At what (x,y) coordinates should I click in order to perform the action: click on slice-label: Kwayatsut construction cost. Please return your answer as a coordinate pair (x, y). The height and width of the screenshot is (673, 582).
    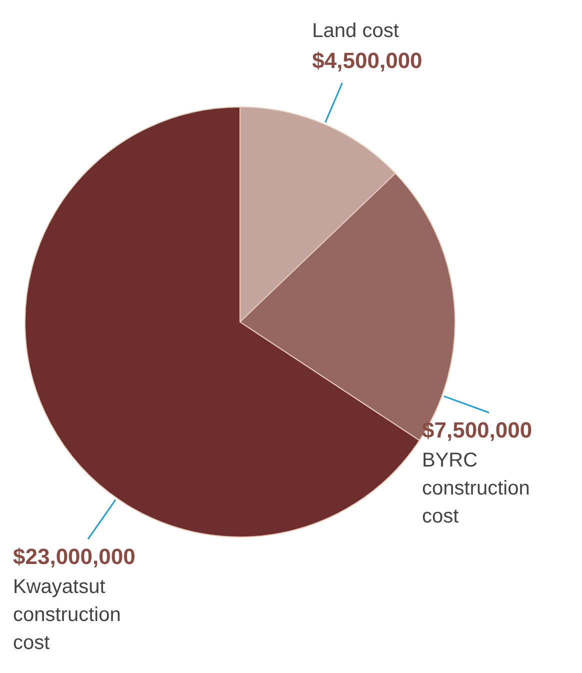
    Looking at the image, I should click on (67, 615).